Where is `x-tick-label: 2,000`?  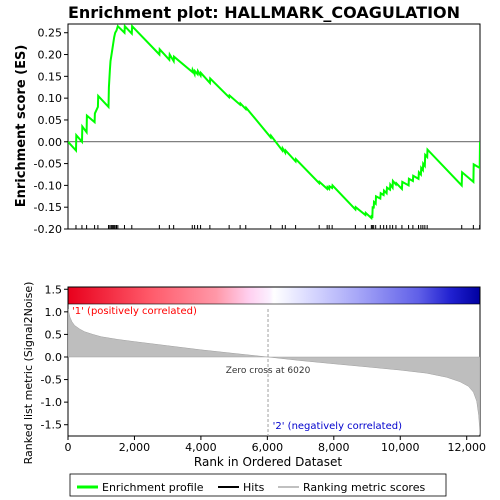 x-tick-label: 2,000 is located at coordinates (135, 447).